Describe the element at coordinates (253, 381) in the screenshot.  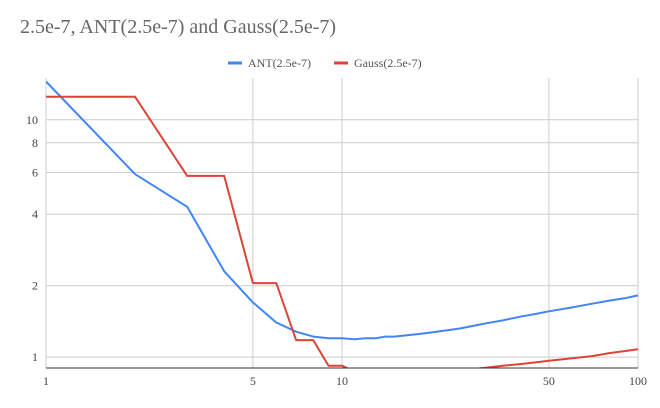
I see `x-tick-label: 5` at that location.